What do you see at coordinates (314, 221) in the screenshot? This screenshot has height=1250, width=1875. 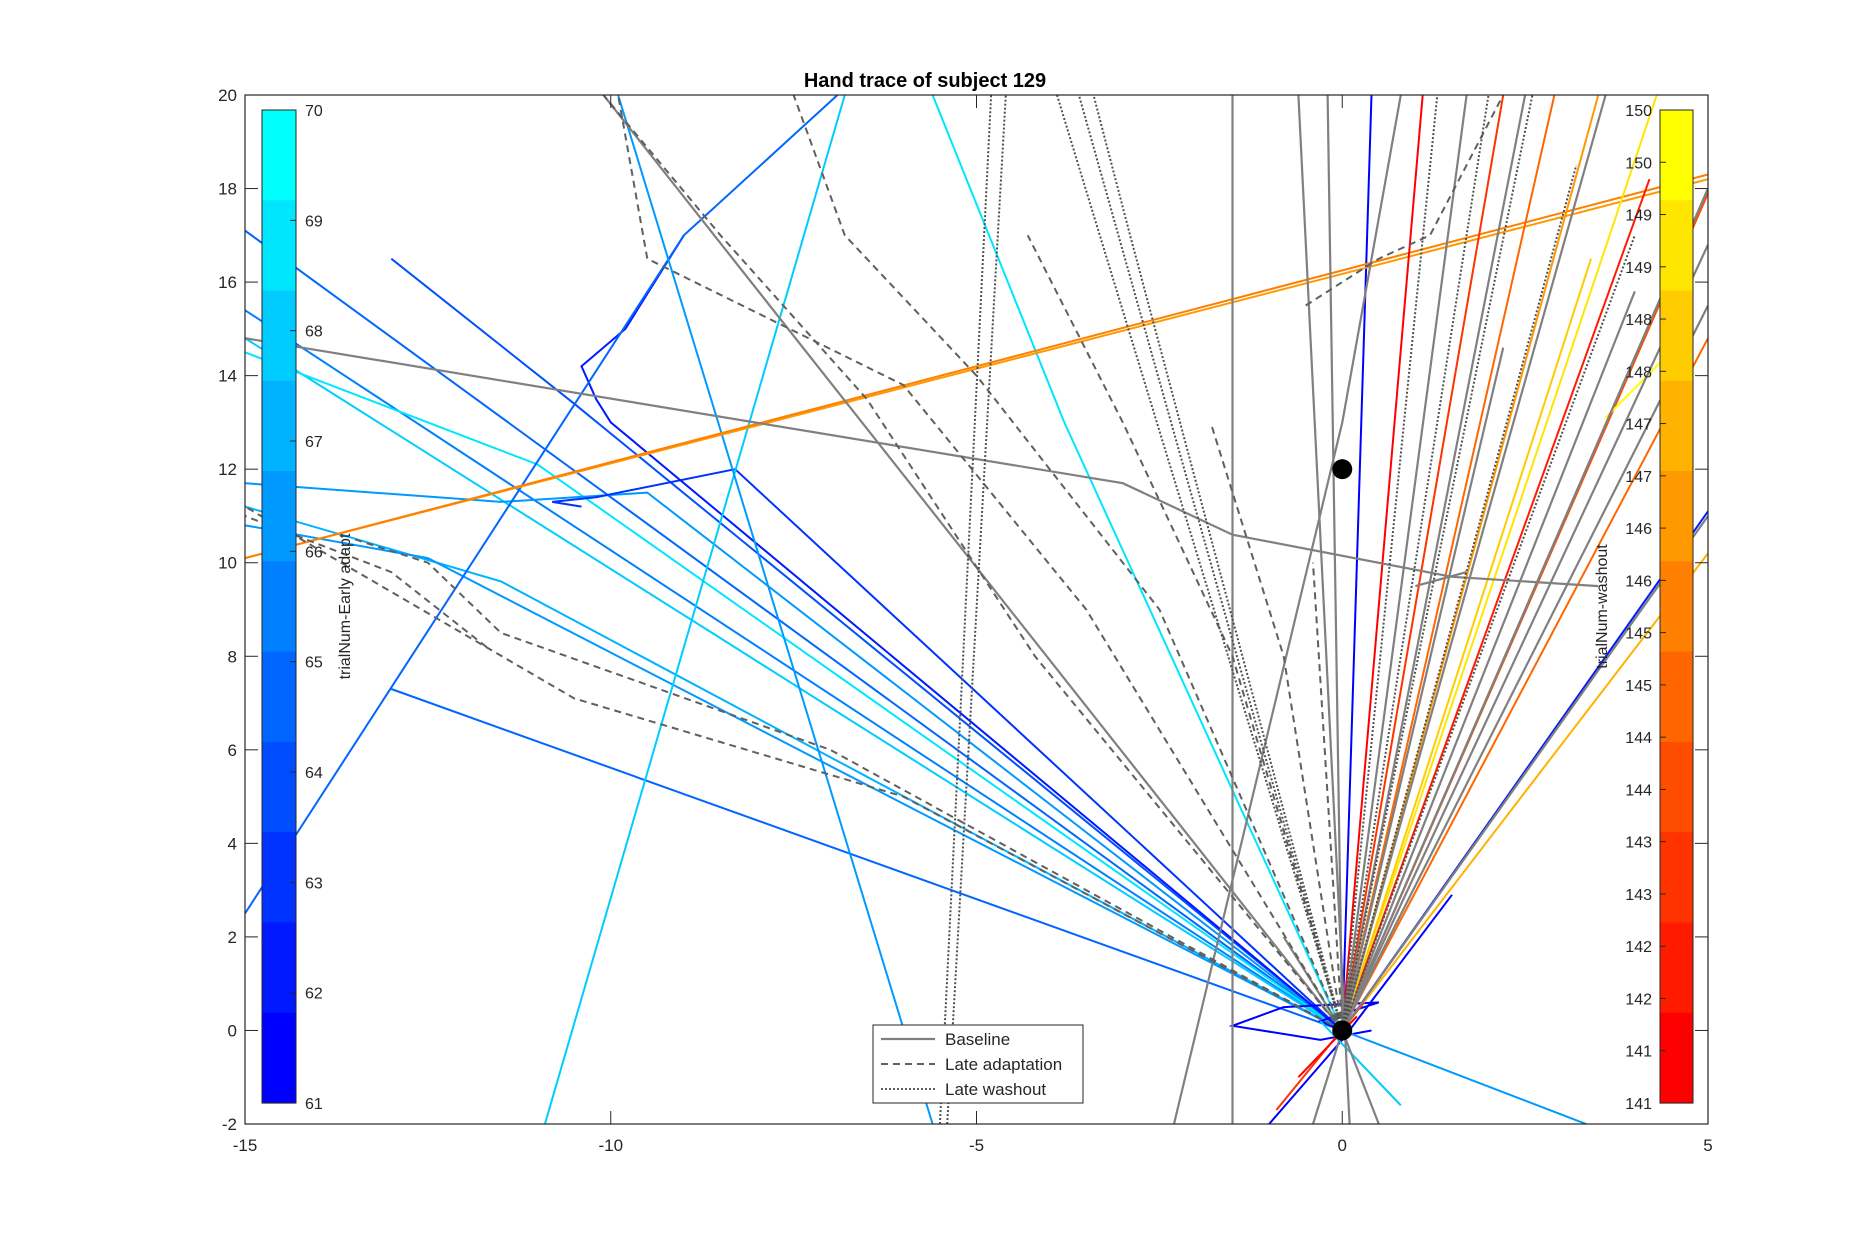 I see `colorbar-tick-label: 69` at bounding box center [314, 221].